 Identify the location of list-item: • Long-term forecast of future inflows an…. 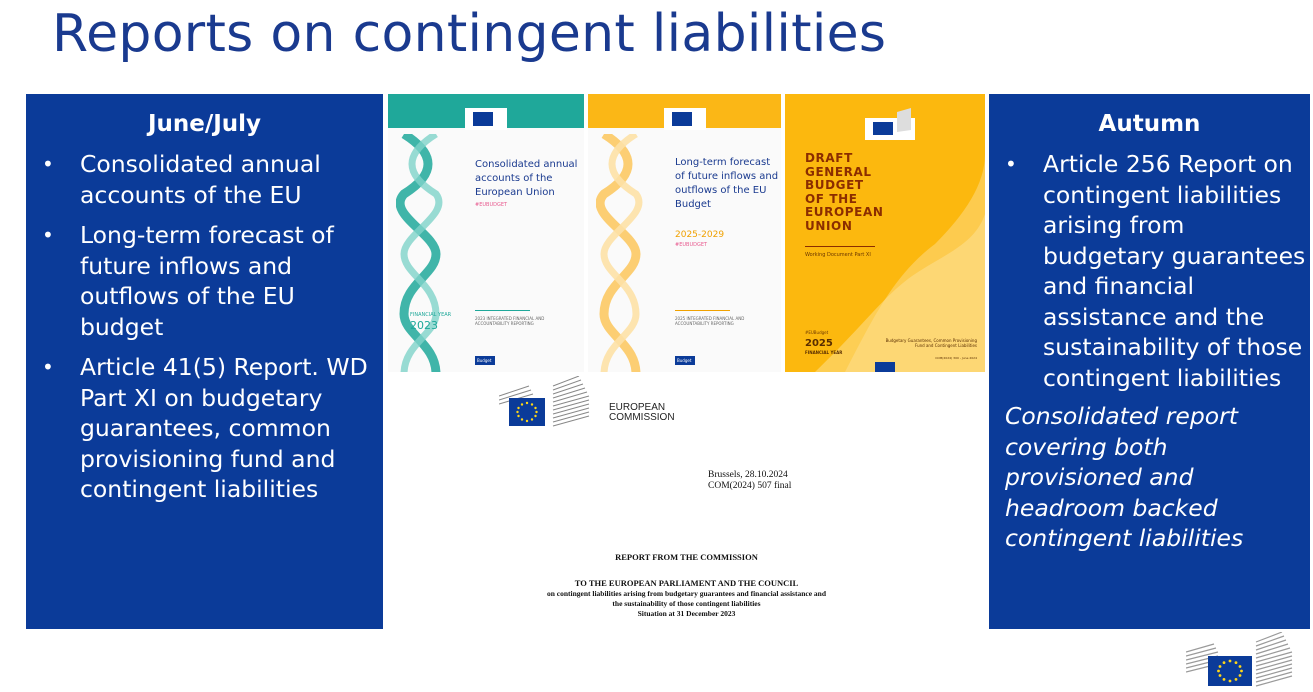
(188, 281).